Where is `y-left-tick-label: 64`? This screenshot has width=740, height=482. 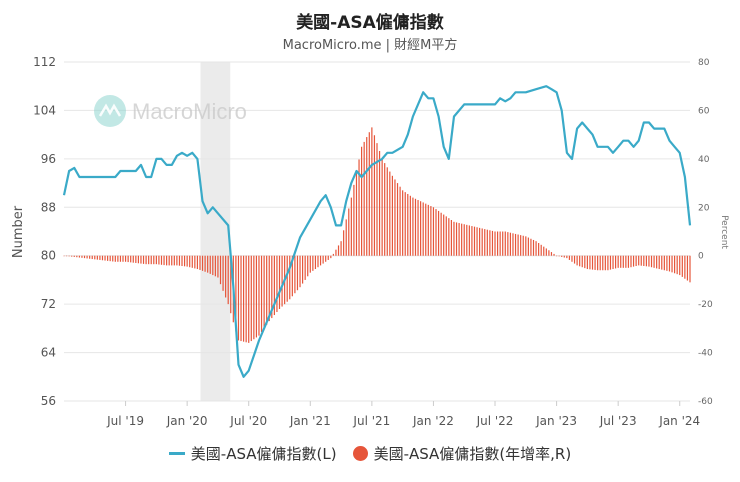
y-left-tick-label: 64 is located at coordinates (48, 353).